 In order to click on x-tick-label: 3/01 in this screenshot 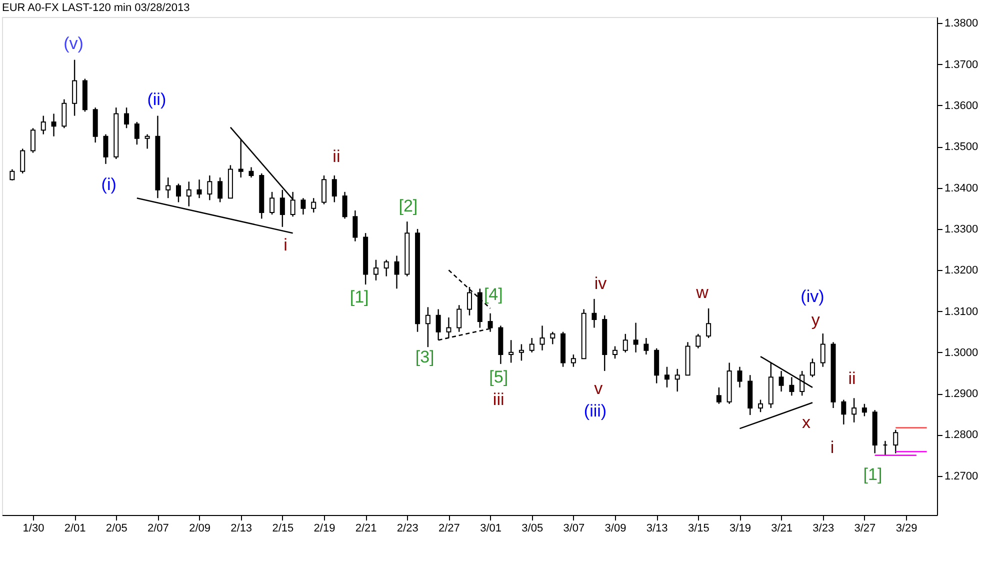, I will do `click(491, 528)`.